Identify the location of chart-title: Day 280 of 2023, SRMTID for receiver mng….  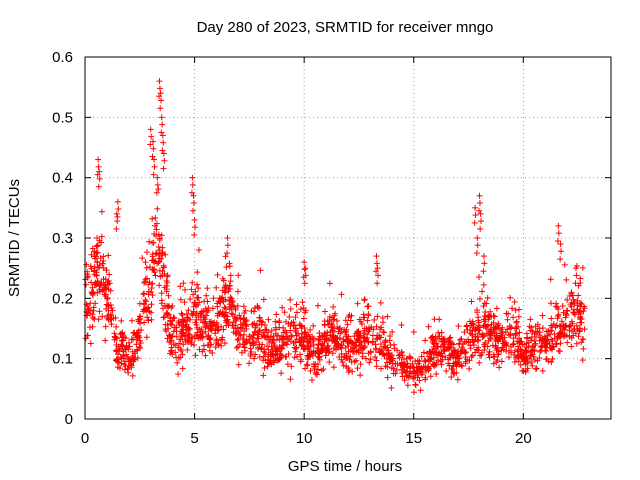
(345, 27).